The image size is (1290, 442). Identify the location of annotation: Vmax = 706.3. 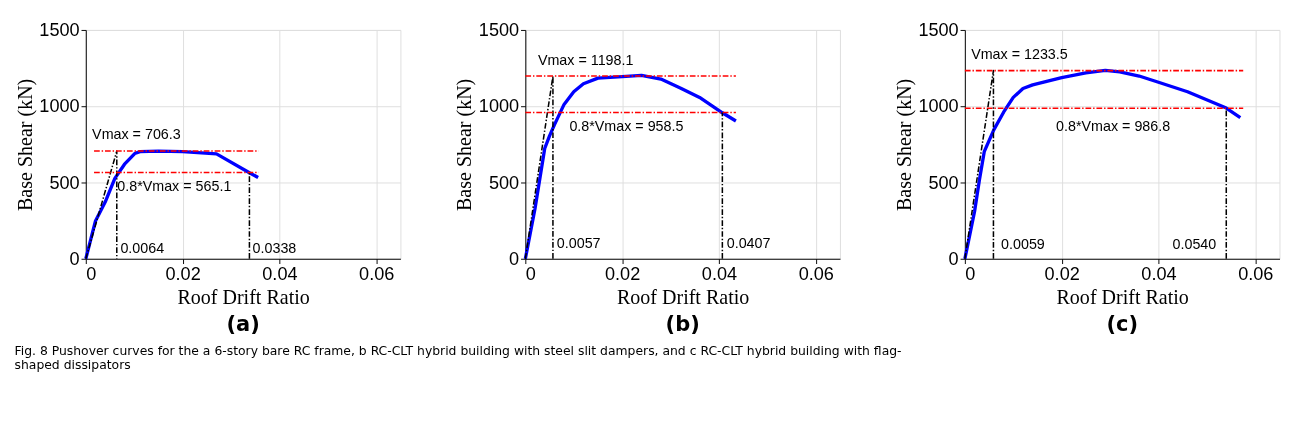
(136, 133).